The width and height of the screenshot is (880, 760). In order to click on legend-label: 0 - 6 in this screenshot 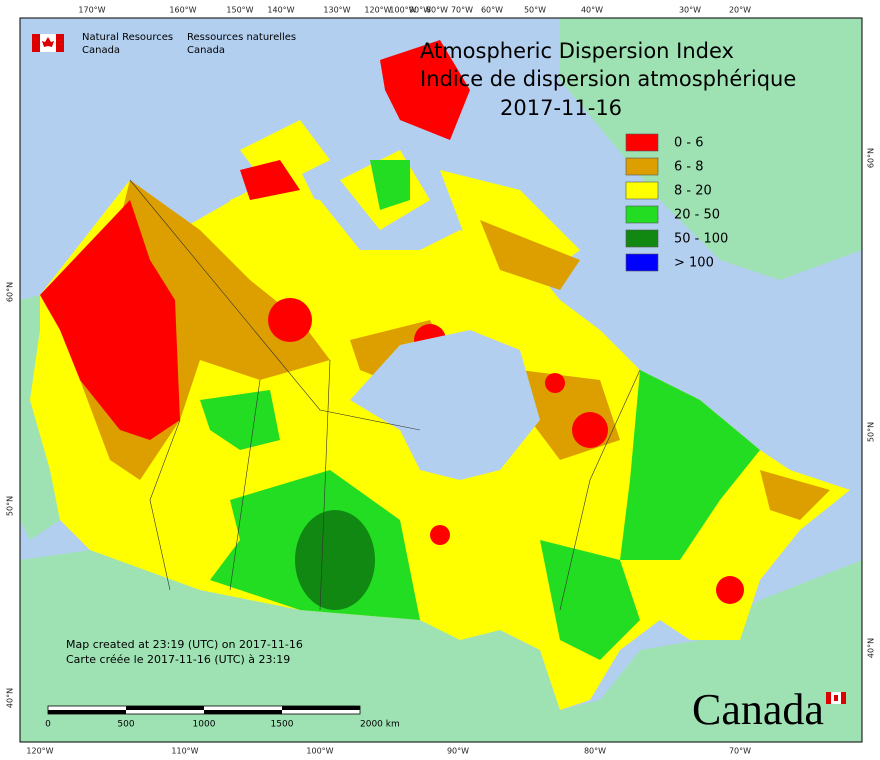, I will do `click(689, 143)`.